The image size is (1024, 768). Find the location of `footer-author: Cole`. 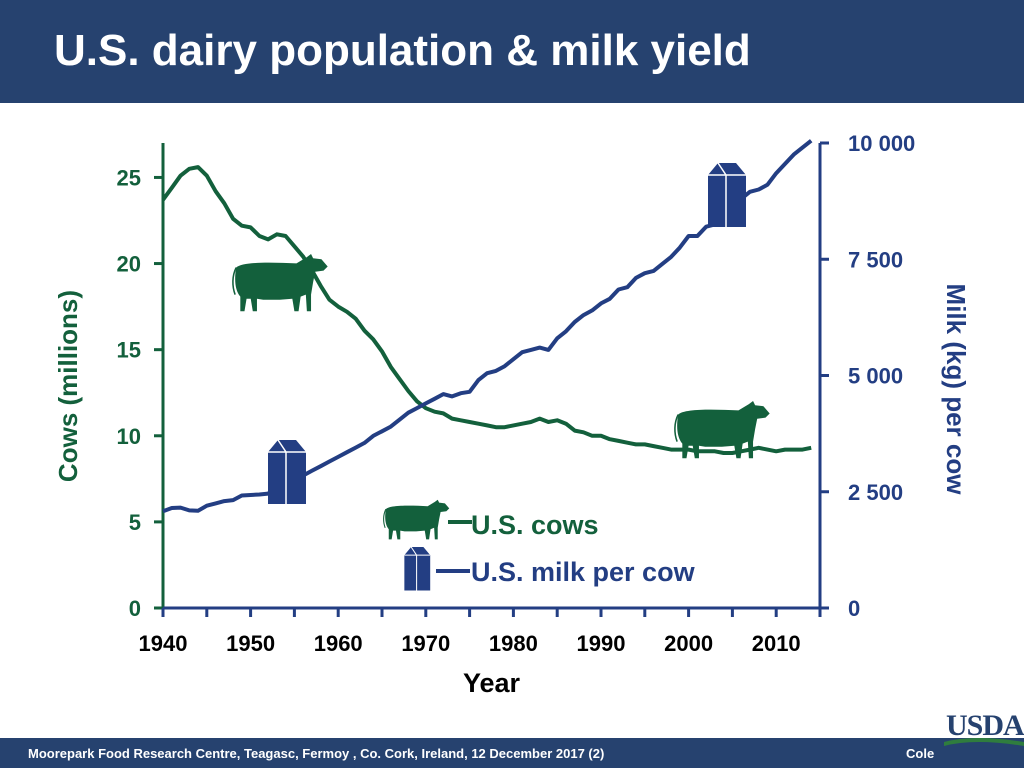

footer-author: Cole is located at coordinates (920, 753).